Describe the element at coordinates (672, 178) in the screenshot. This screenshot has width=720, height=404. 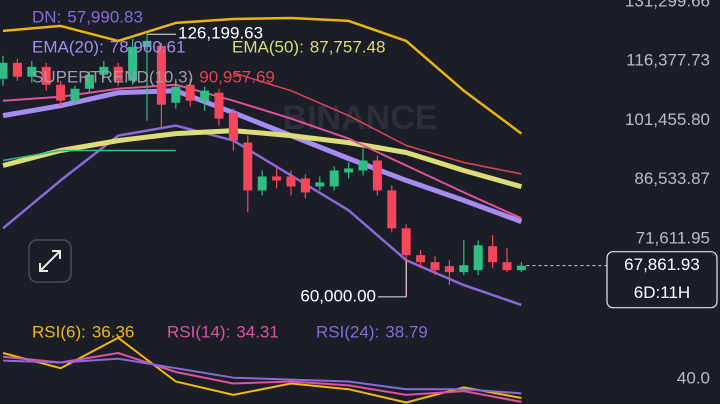
I see `y-tick-label: 86,533.87` at that location.